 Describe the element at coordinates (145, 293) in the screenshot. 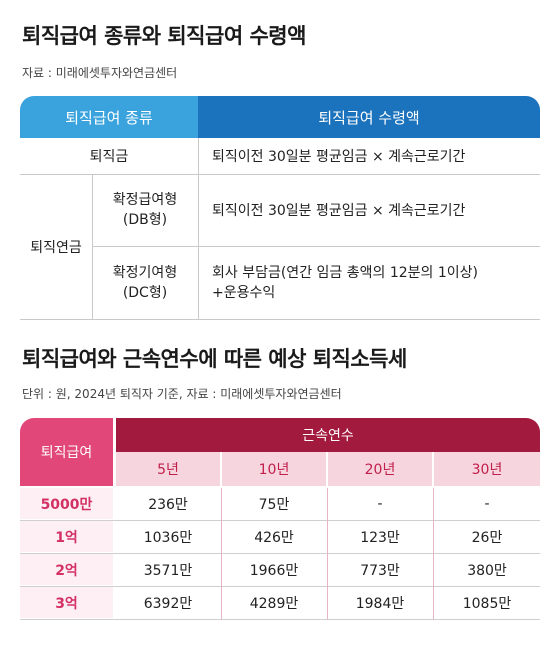

I see `dc-label-line2: (DC형)` at that location.